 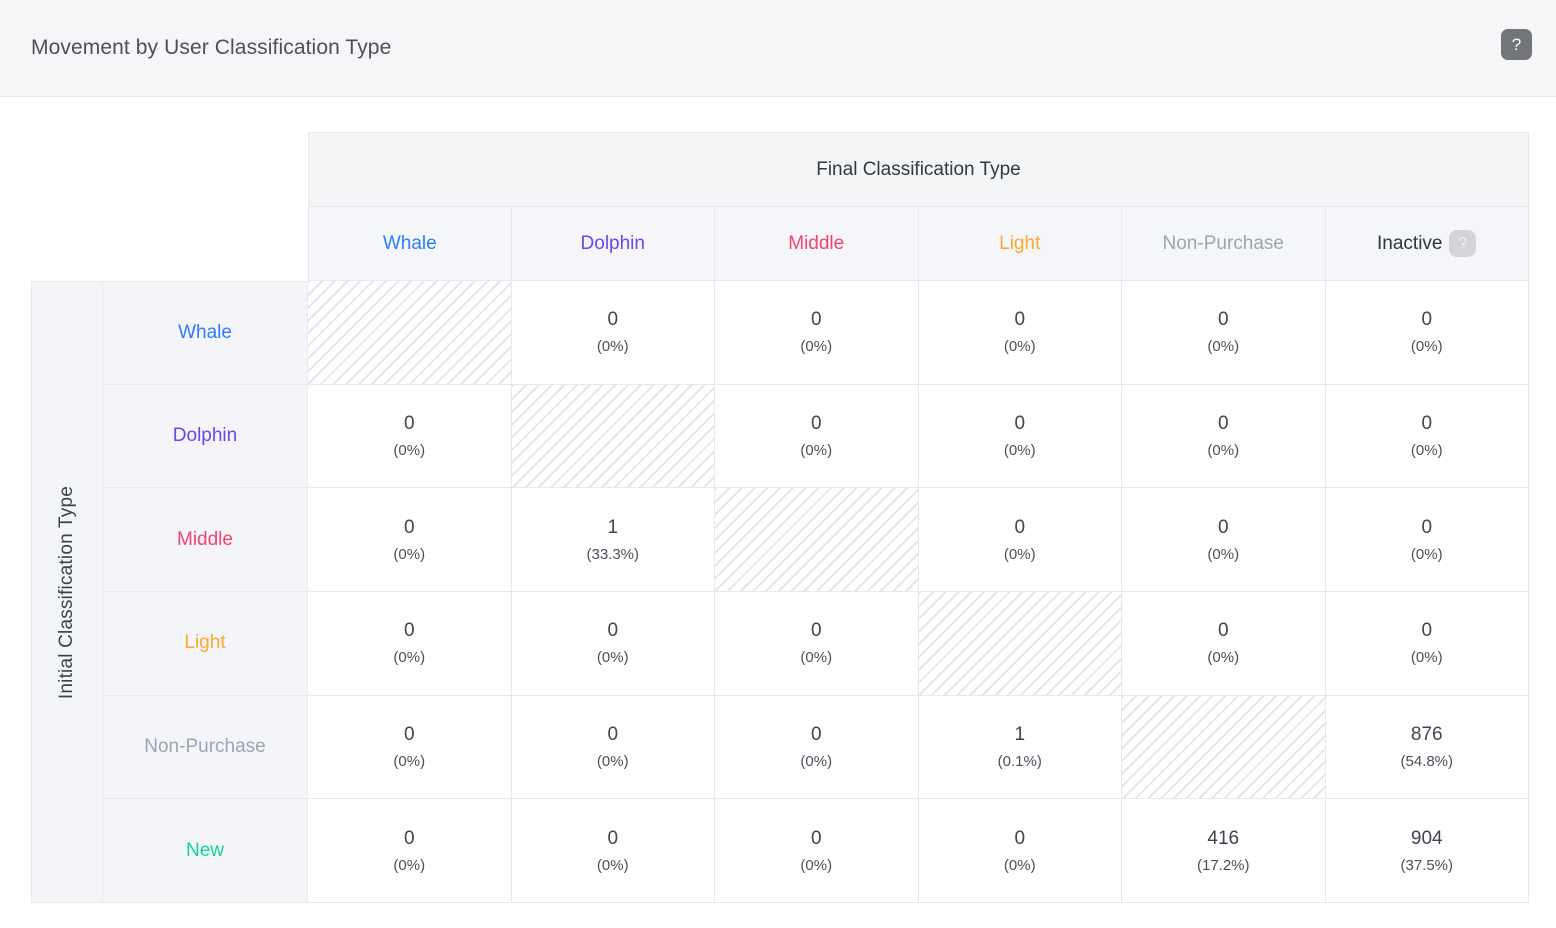 What do you see at coordinates (816, 243) in the screenshot?
I see `column-header-label: Middle` at bounding box center [816, 243].